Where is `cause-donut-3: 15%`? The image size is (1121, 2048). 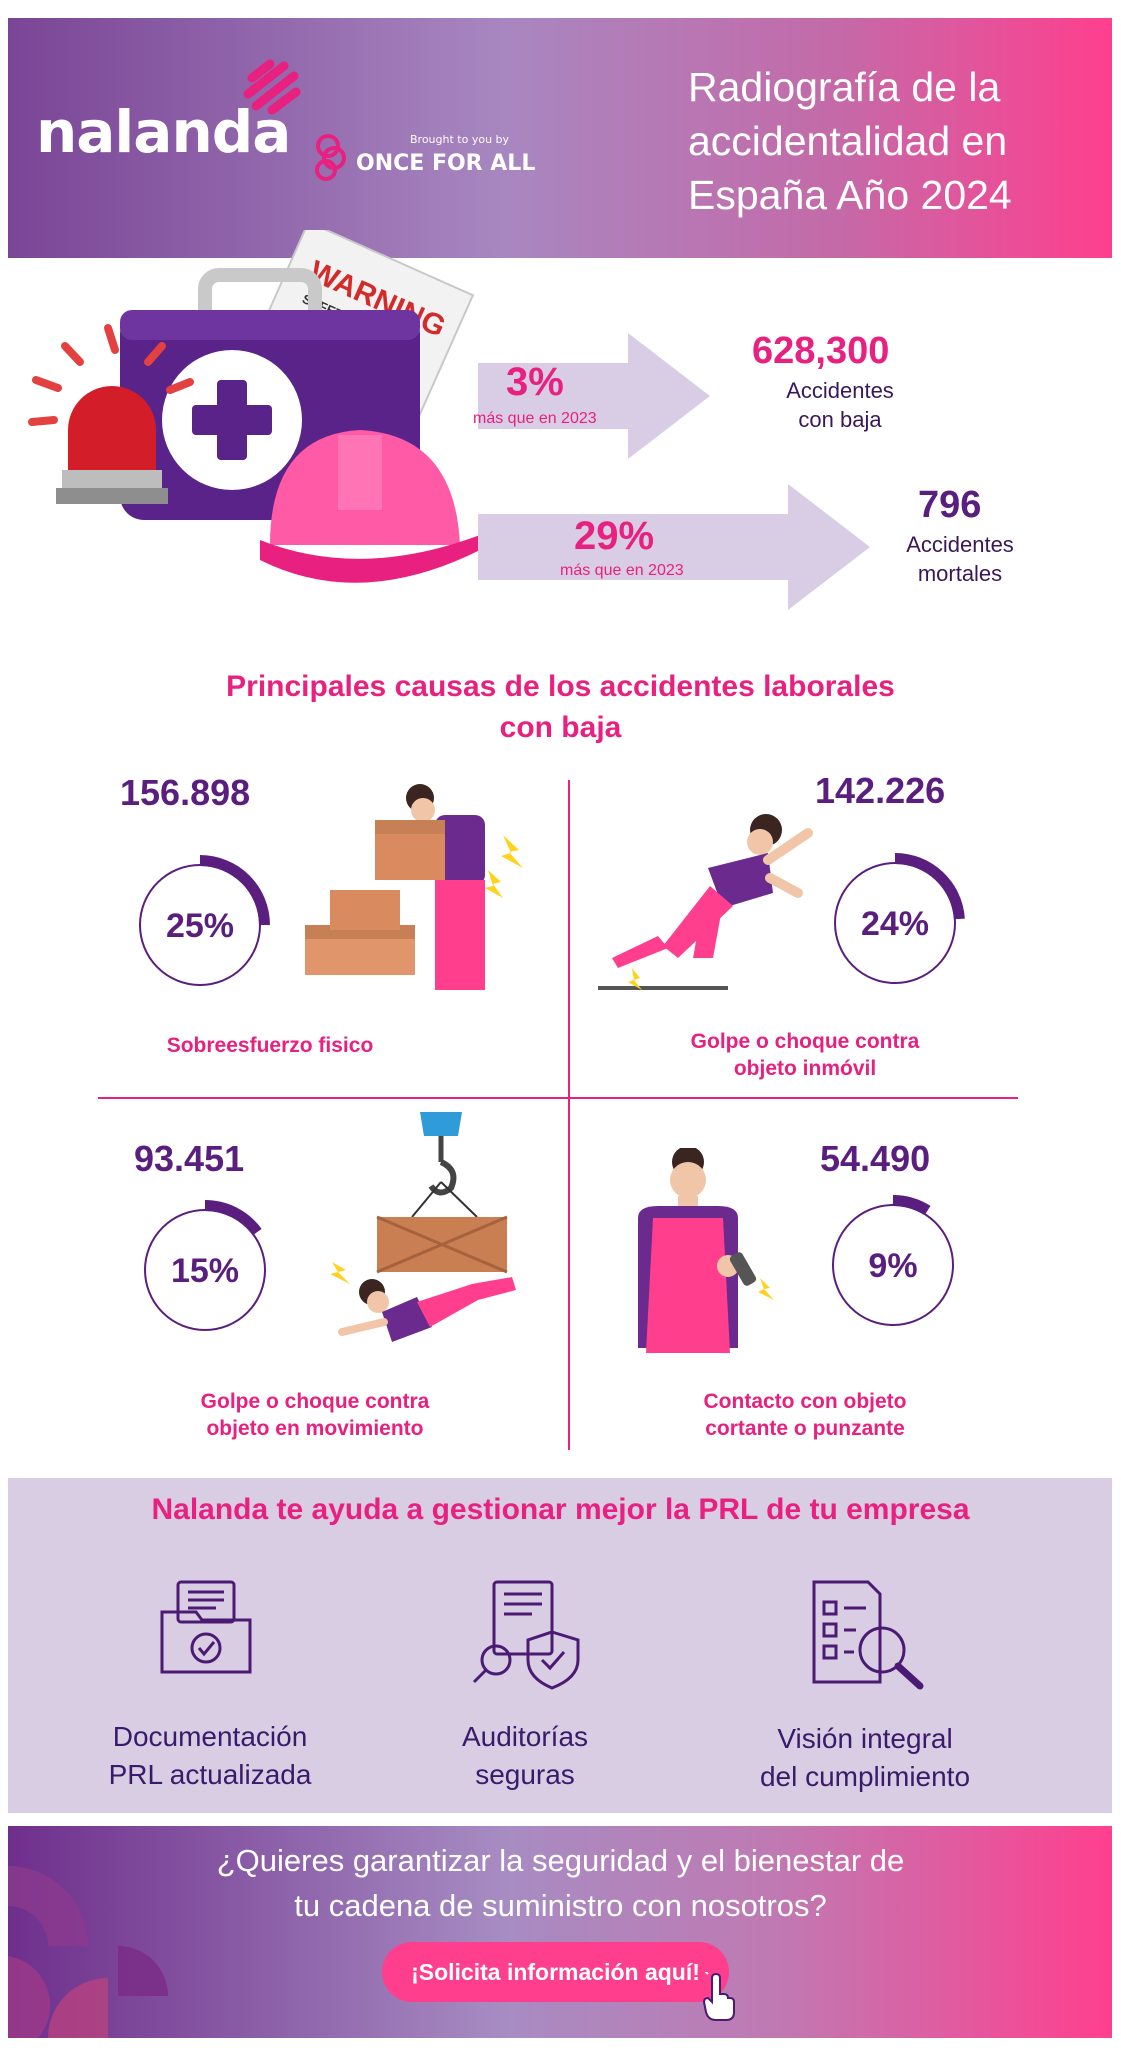
cause-donut-3: 15% is located at coordinates (205, 1265).